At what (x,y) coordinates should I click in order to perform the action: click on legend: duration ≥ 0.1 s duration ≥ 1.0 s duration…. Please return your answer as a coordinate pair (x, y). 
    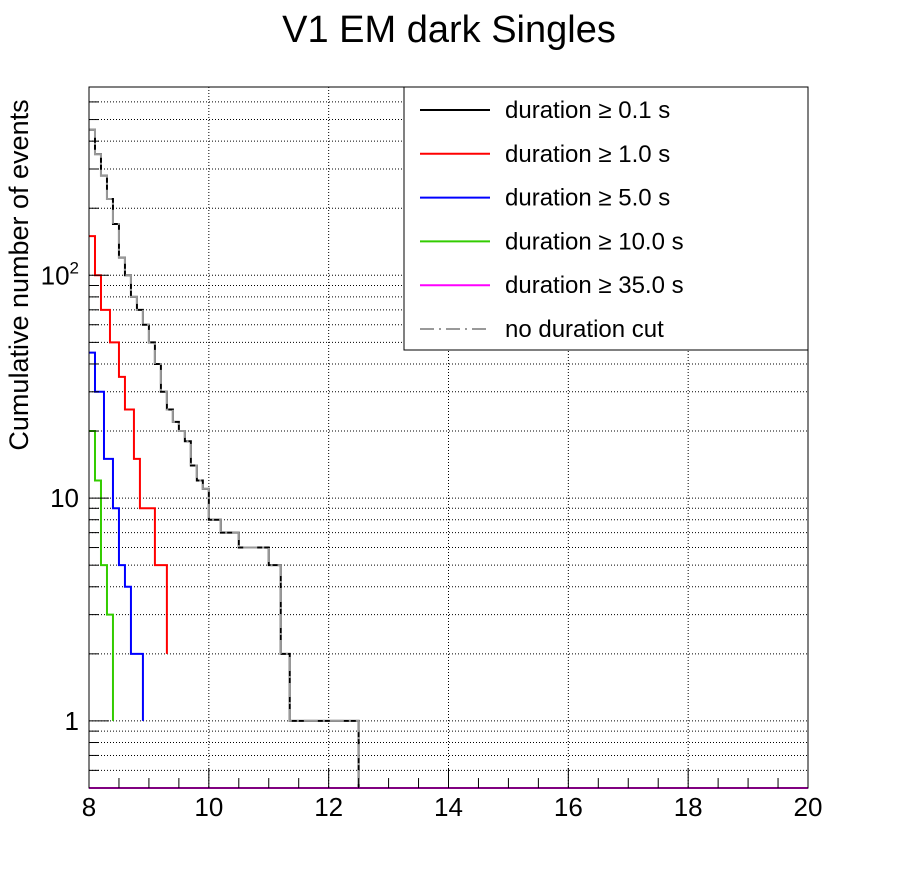
    Looking at the image, I should click on (606, 218).